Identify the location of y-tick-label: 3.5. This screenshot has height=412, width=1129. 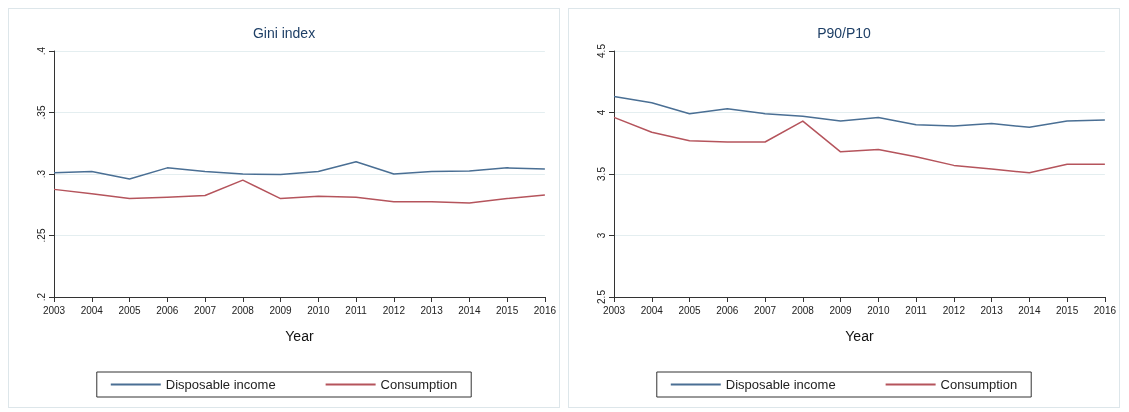
(601, 173).